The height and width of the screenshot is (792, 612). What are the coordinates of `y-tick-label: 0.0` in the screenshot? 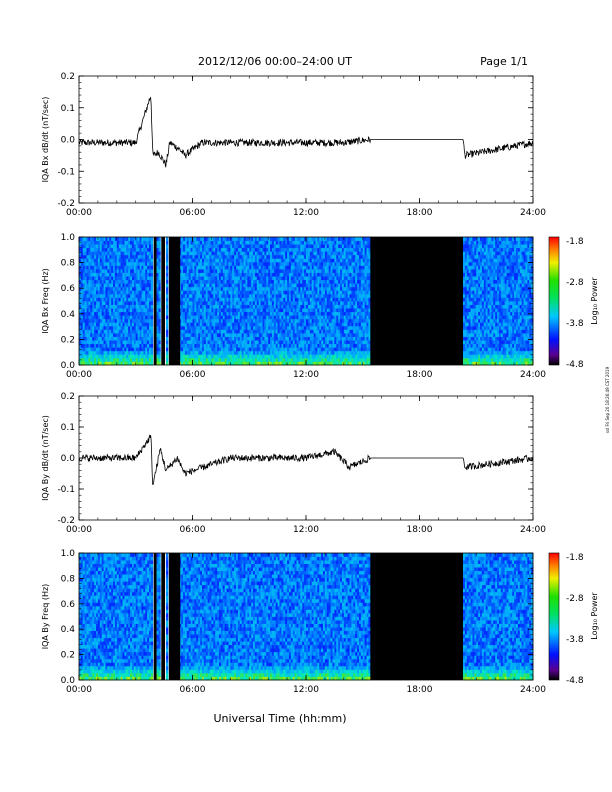 It's located at (68, 141).